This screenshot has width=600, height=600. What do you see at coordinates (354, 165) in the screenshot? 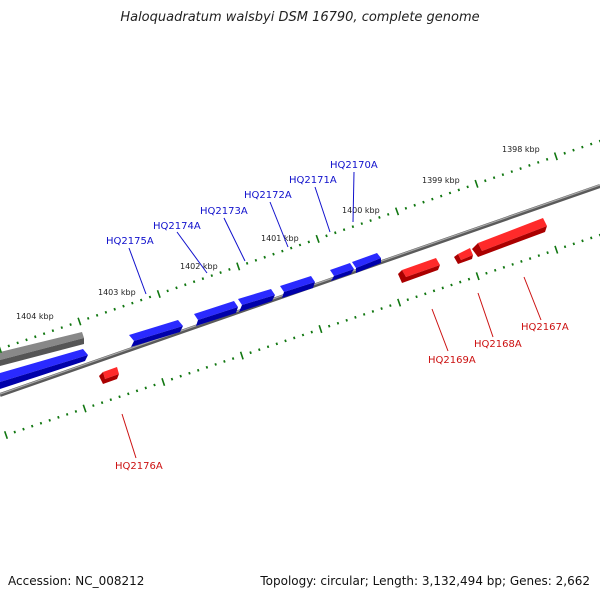
I see `label-hq2170a: HQ2170A` at bounding box center [354, 165].